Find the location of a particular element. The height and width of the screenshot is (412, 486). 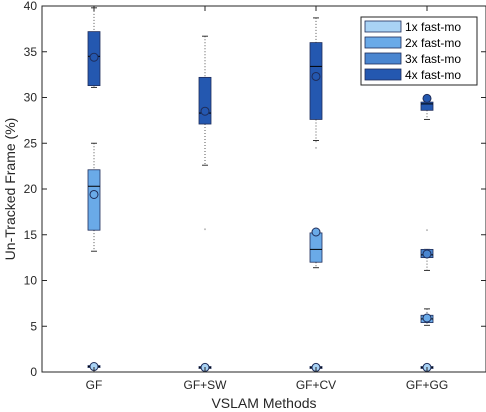

y-tick-label: 15 is located at coordinates (31, 235).